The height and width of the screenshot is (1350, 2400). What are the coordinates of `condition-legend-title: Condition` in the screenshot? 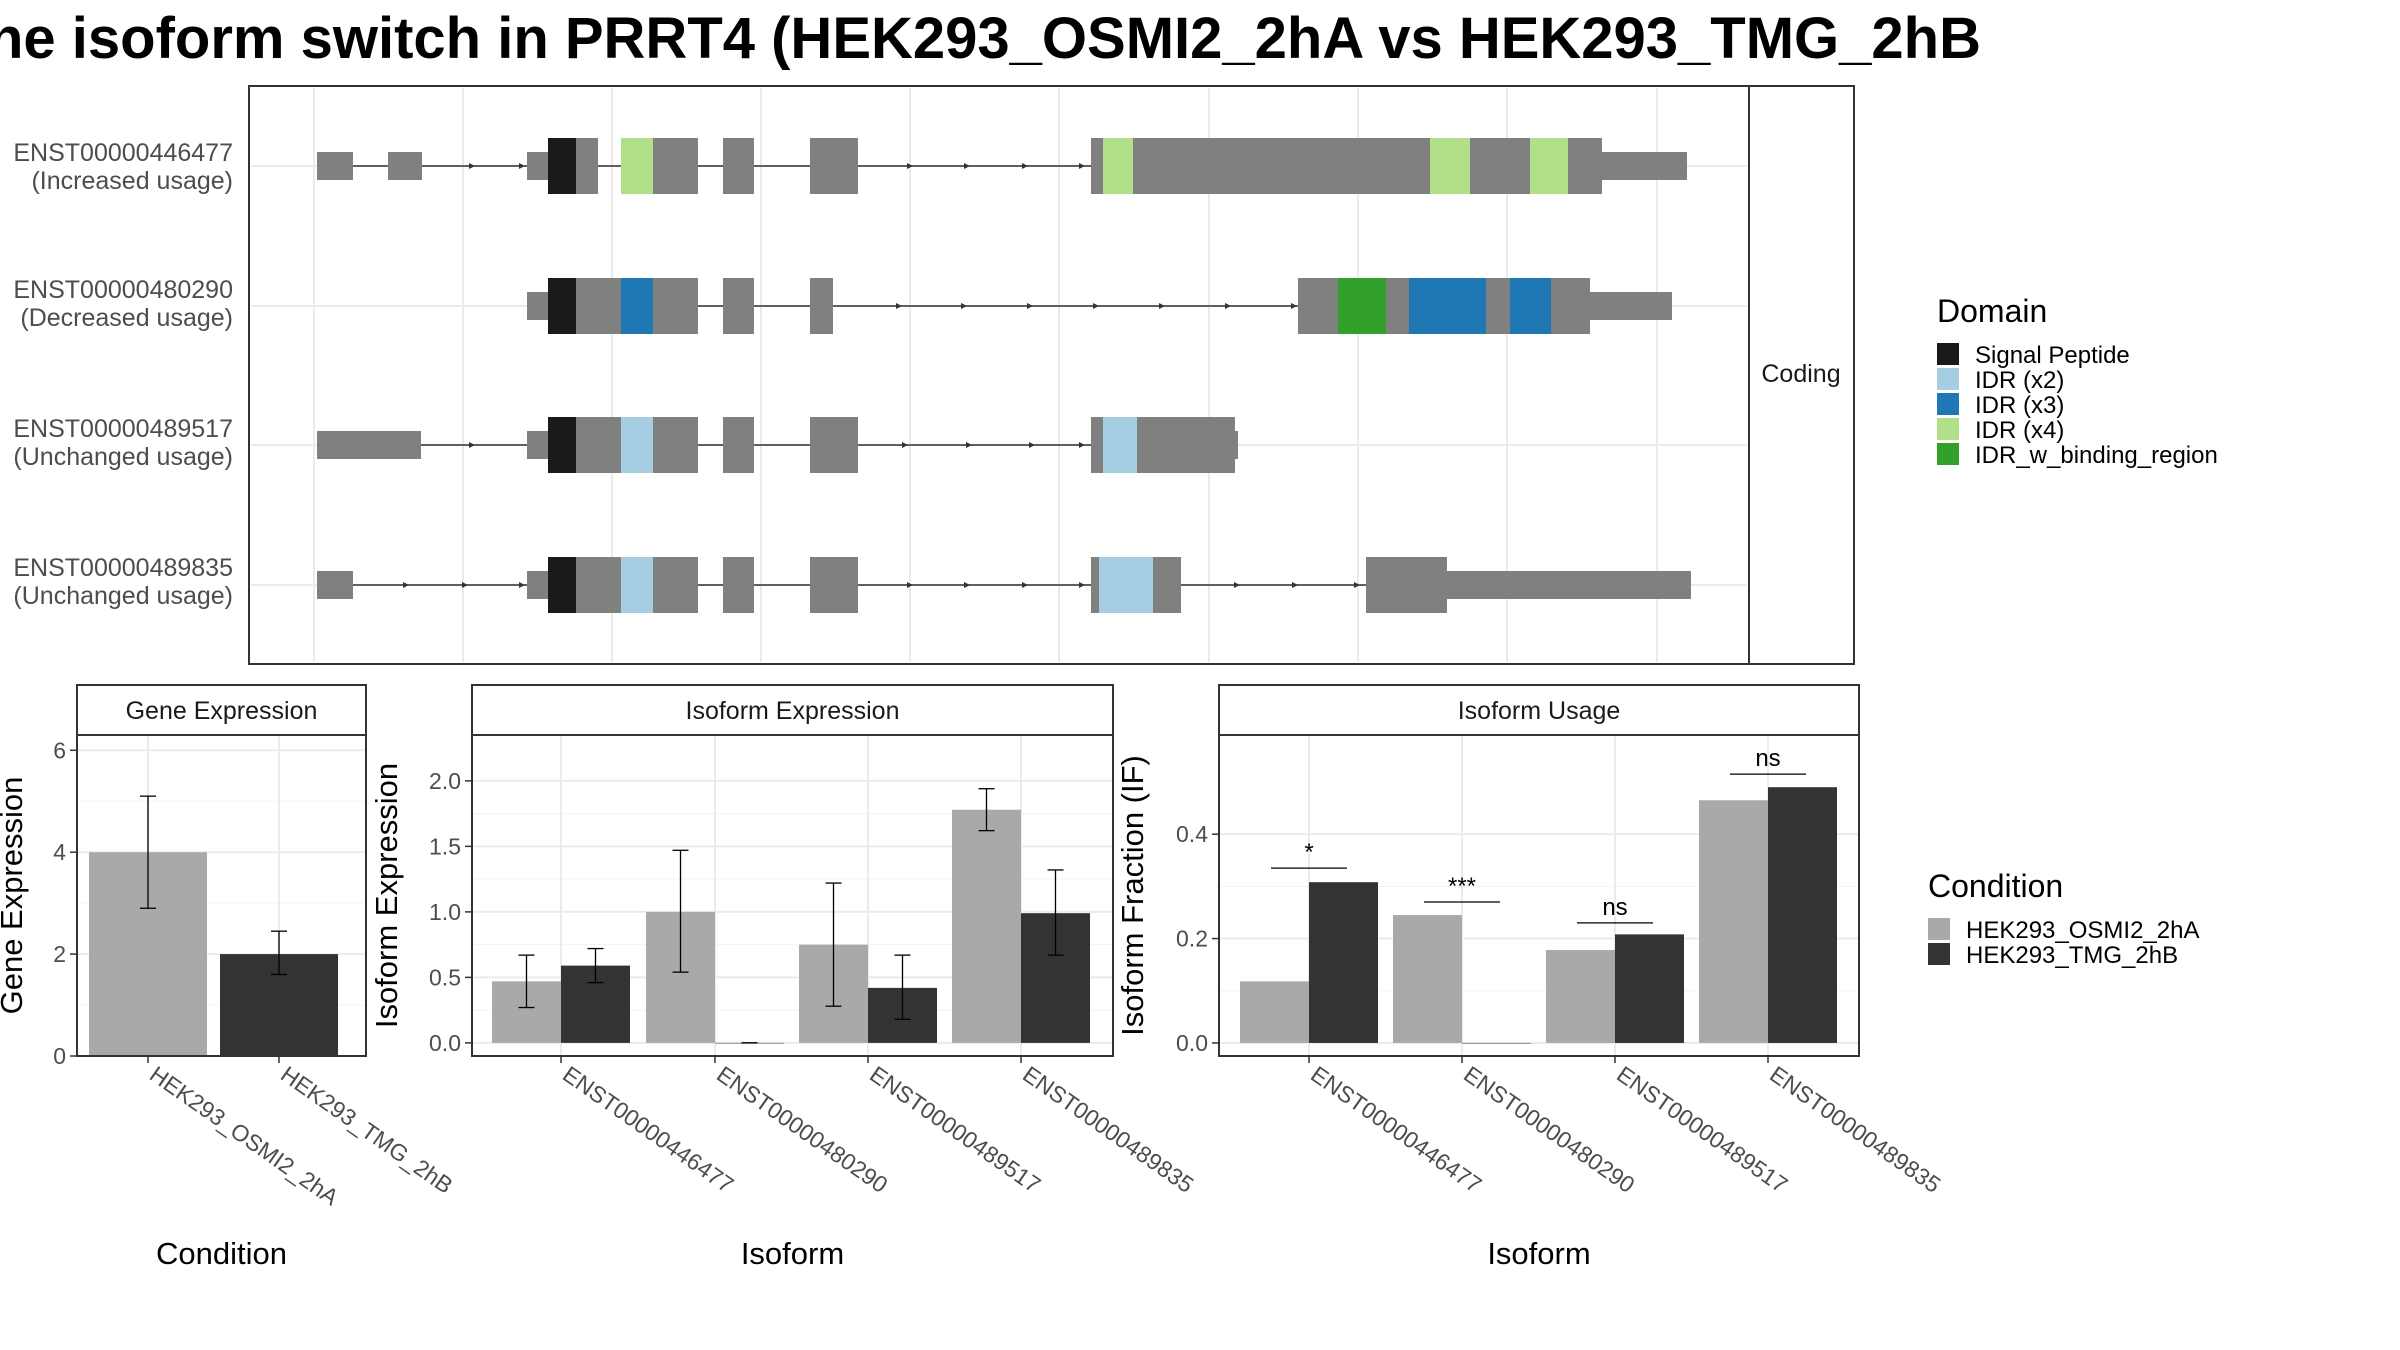 It's located at (1995, 886).